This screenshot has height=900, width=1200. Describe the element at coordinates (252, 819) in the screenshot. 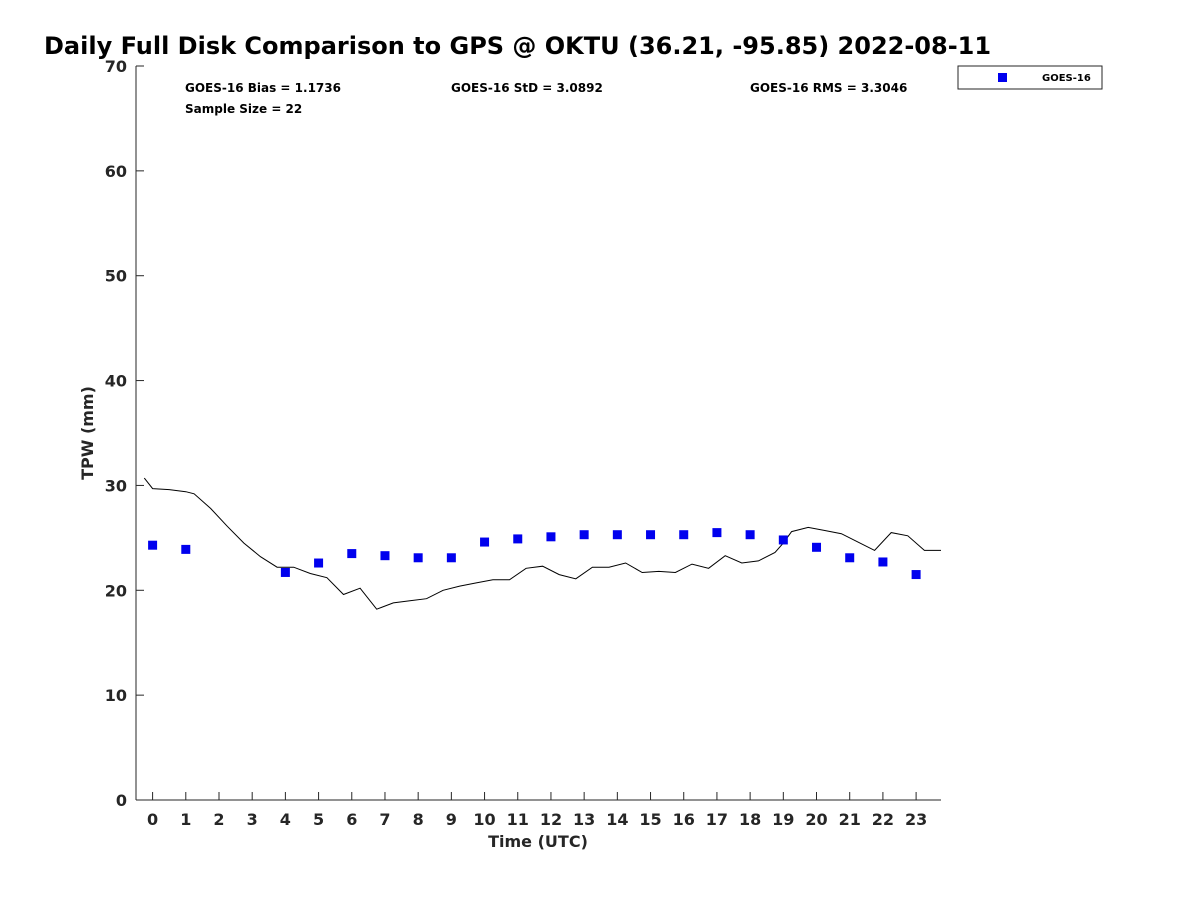

I see `x-tick-label: 3` at that location.